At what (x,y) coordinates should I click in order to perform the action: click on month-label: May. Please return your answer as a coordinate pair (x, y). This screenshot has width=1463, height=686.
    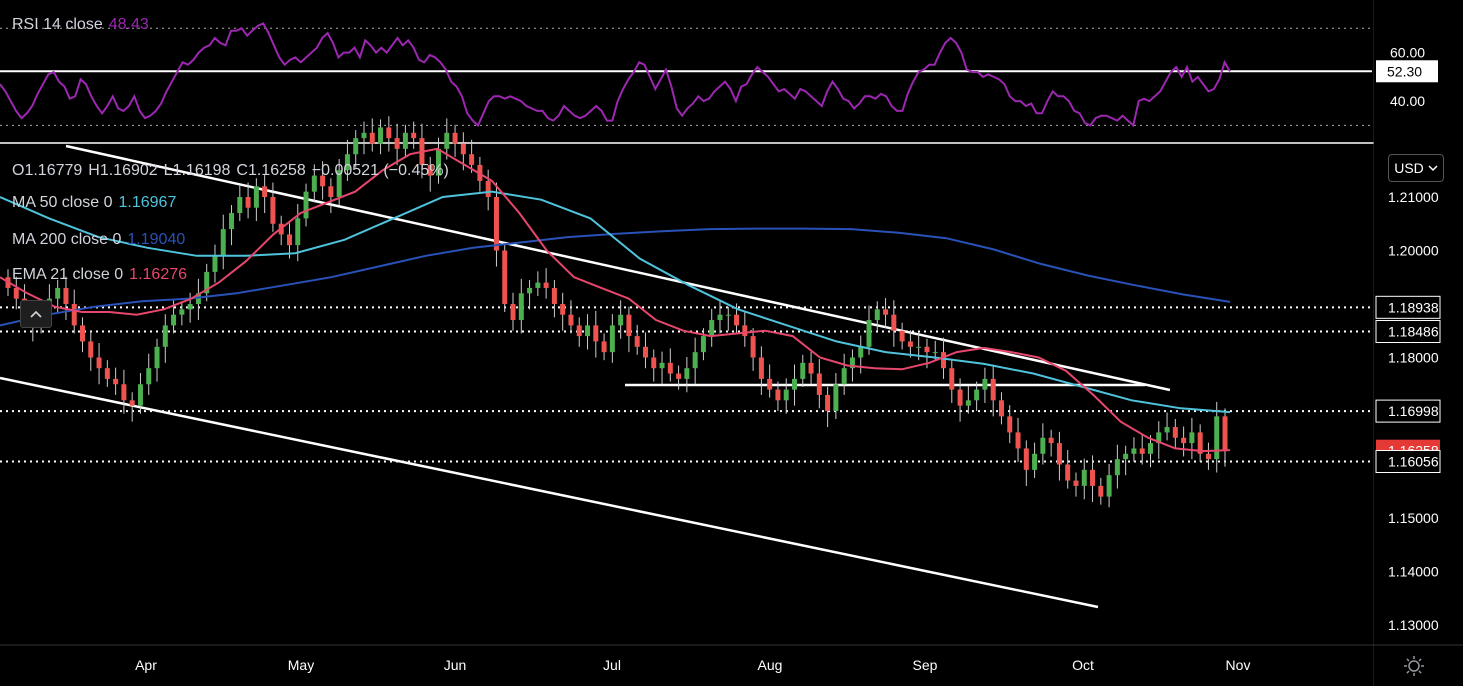
    Looking at the image, I should click on (301, 665).